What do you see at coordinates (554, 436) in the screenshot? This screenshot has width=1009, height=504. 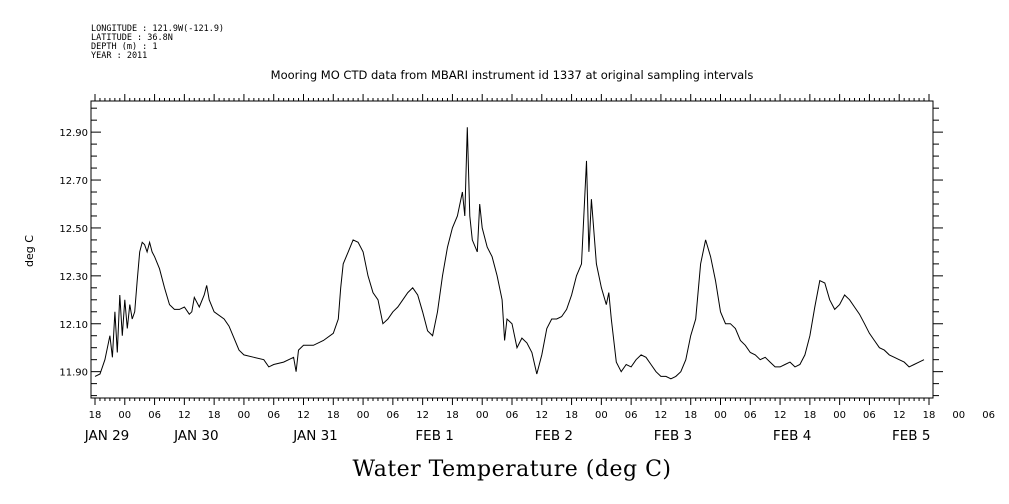 I see `x-date-label: FEB 2` at bounding box center [554, 436].